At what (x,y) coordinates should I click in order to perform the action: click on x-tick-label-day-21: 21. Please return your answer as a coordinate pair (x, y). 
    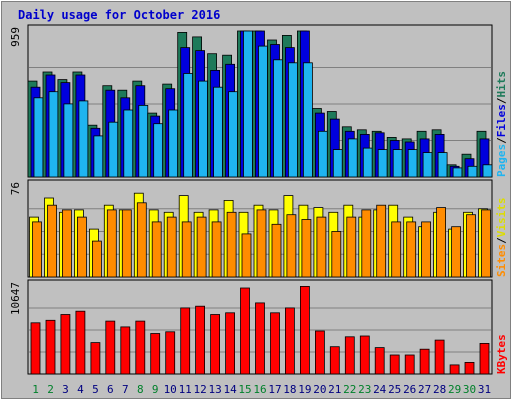
    Looking at the image, I should click on (334, 389).